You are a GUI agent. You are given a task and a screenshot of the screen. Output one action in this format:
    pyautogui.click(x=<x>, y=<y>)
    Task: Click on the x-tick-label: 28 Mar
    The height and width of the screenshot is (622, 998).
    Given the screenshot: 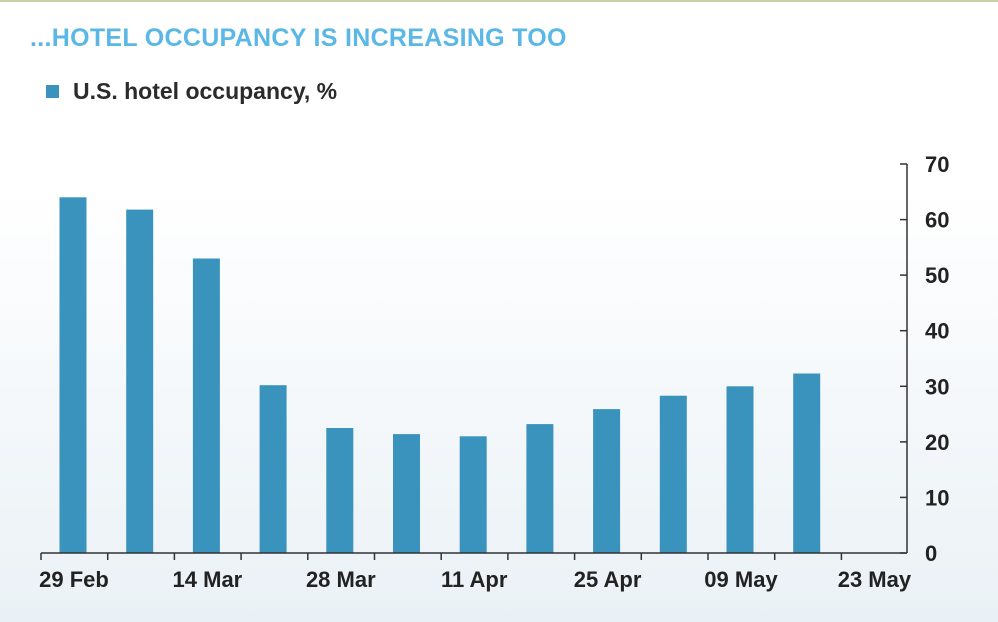 What is the action you would take?
    pyautogui.click(x=341, y=579)
    